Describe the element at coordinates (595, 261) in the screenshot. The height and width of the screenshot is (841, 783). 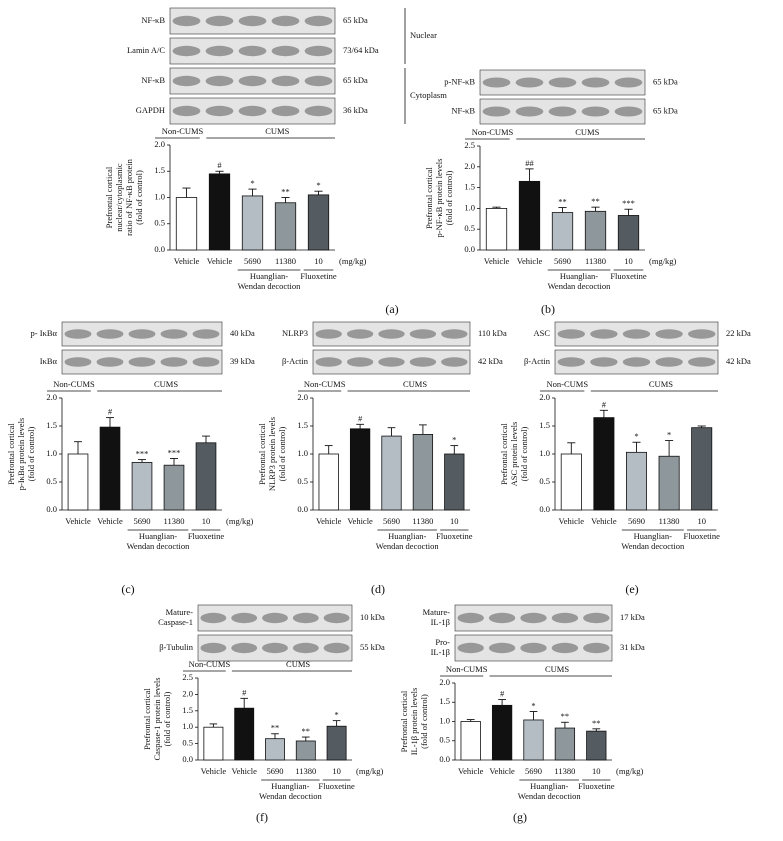
I see `x-tick-label: 11380` at that location.